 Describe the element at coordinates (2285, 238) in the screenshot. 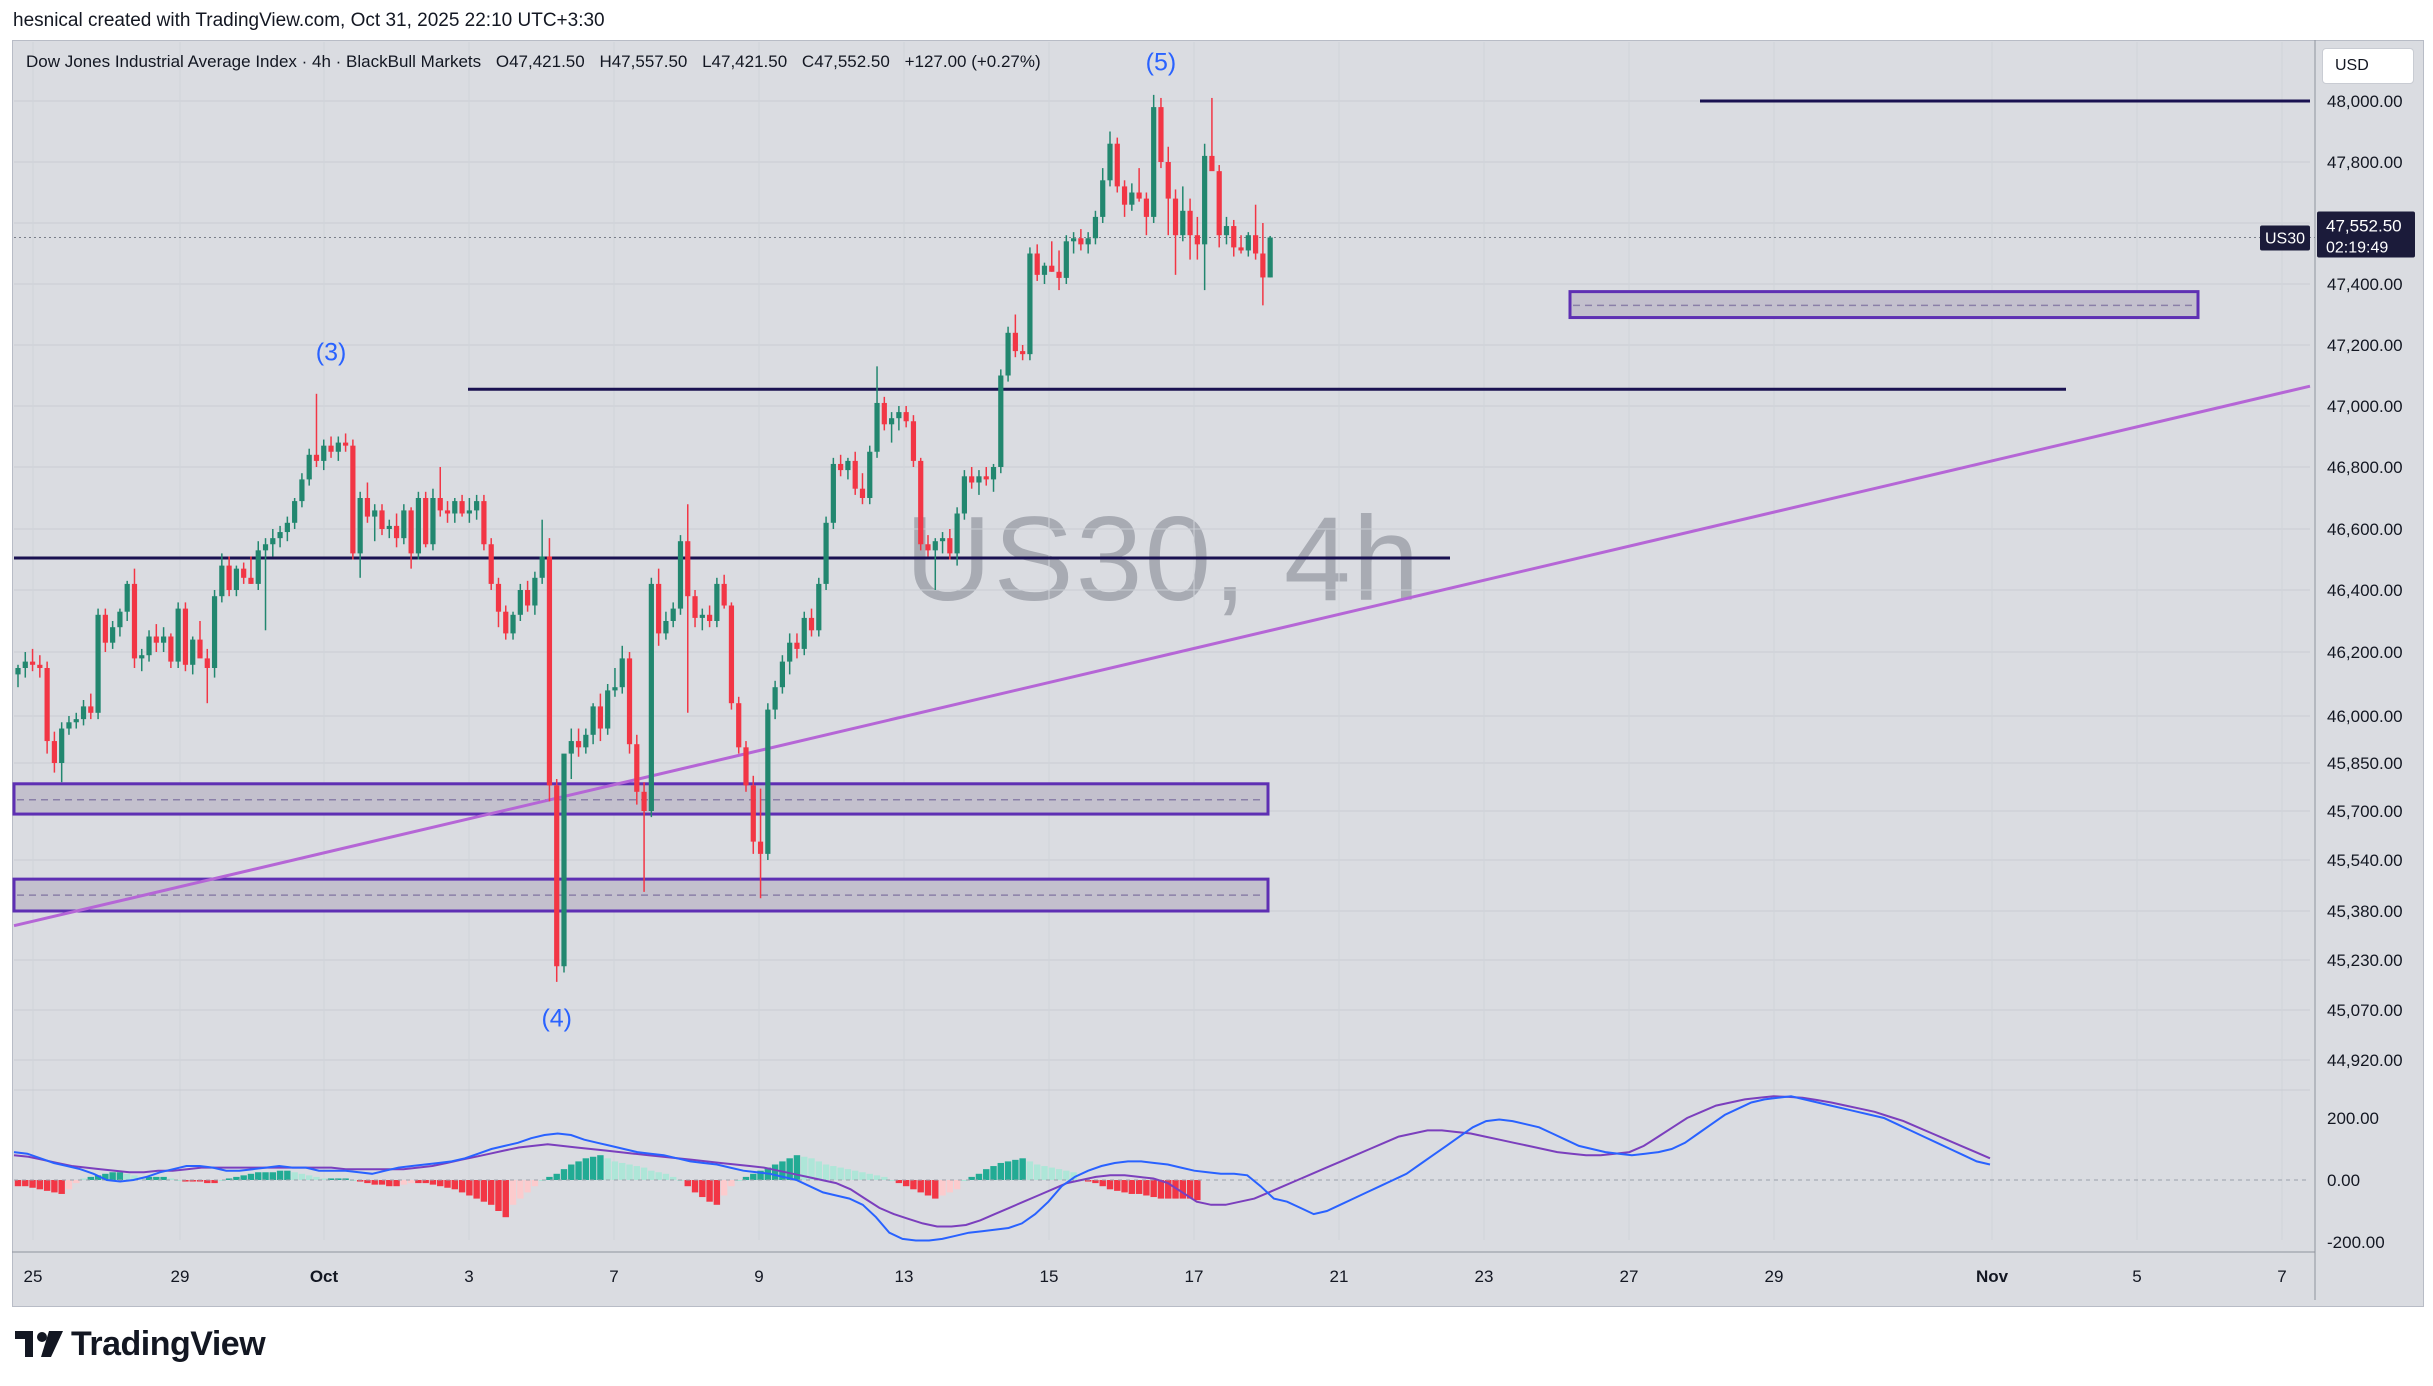

I see `symbol-badge` at that location.